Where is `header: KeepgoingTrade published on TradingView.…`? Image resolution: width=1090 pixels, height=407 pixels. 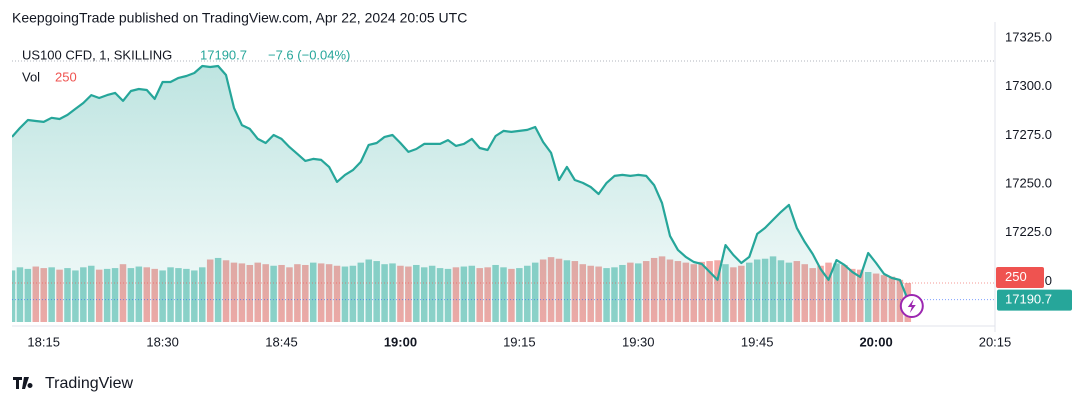
header: KeepgoingTrade published on TradingView.… is located at coordinates (239, 18).